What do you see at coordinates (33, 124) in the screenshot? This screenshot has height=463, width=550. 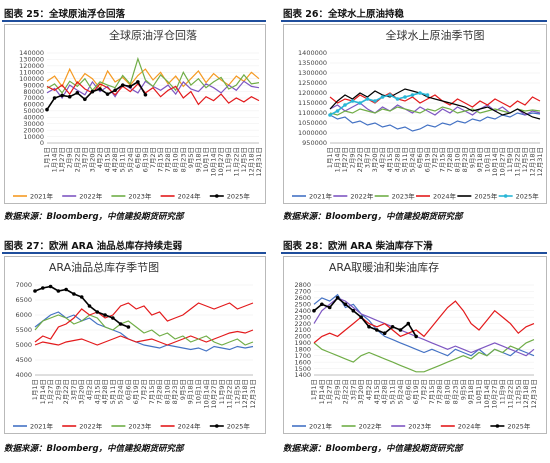 I see `y-tick-label: 30000` at bounding box center [33, 124].